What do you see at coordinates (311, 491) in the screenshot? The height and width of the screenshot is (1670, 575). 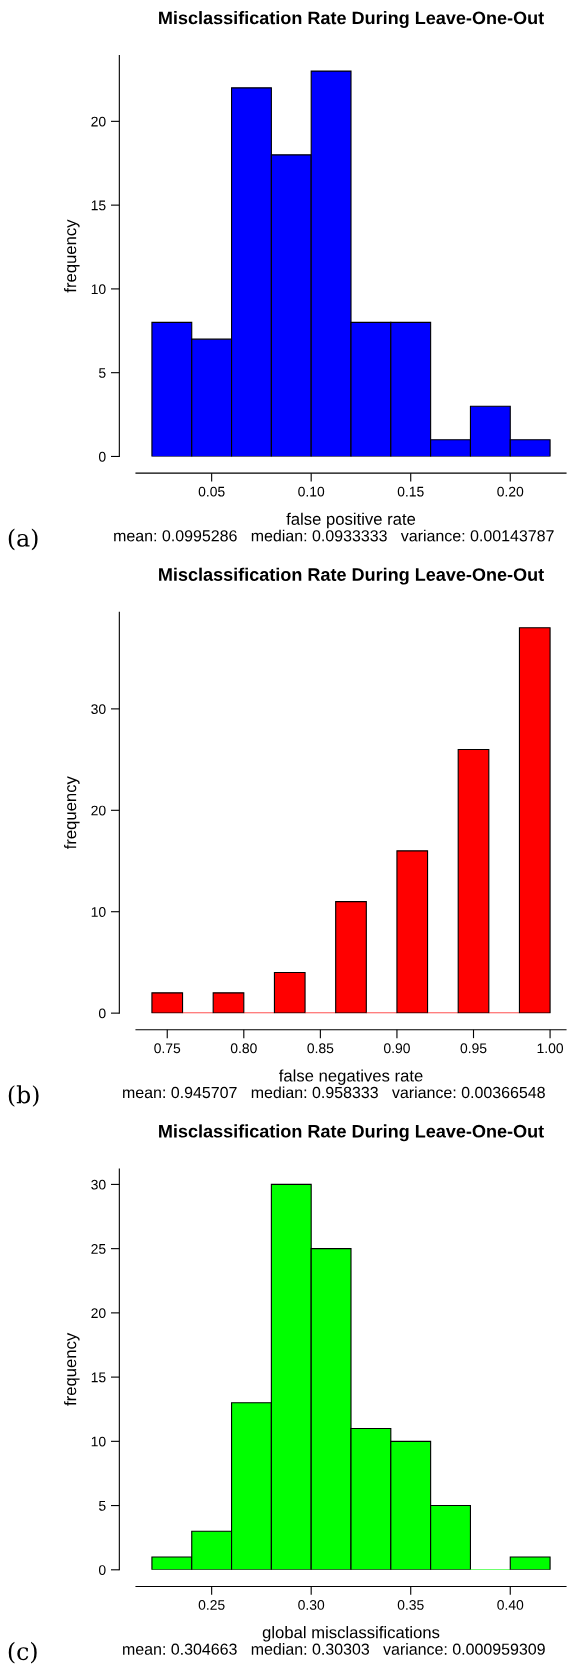 I see `x-tick-label: 0.10` at bounding box center [311, 491].